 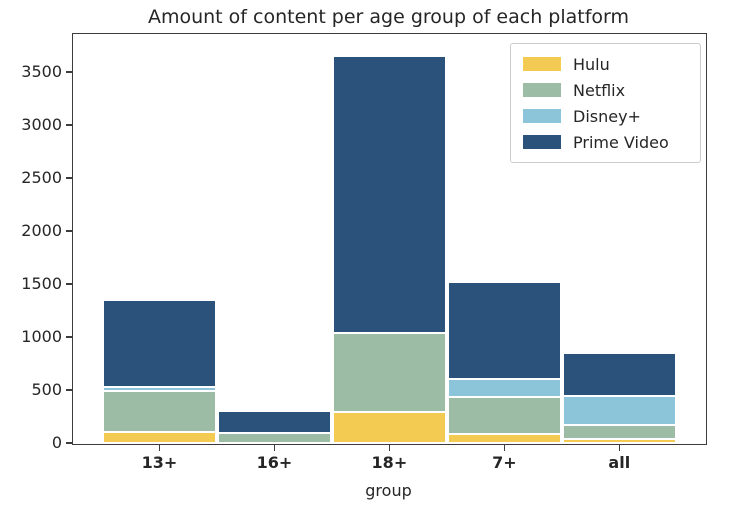 What do you see at coordinates (619, 431) in the screenshot?
I see `bar-segment-netflix-all` at bounding box center [619, 431].